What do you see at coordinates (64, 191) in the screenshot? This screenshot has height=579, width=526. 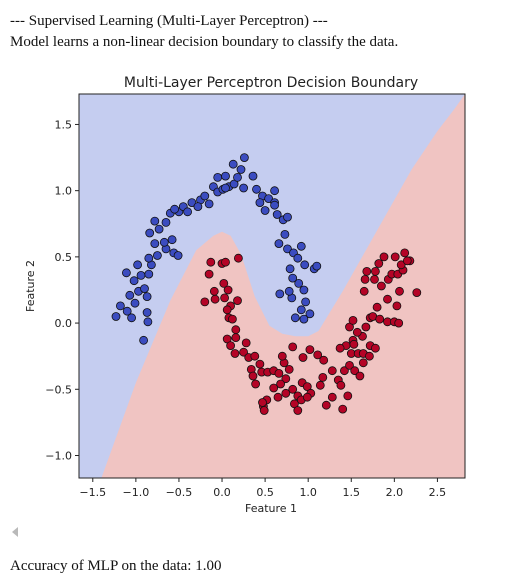 I see `y-tick-label: 1.0` at bounding box center [64, 191].